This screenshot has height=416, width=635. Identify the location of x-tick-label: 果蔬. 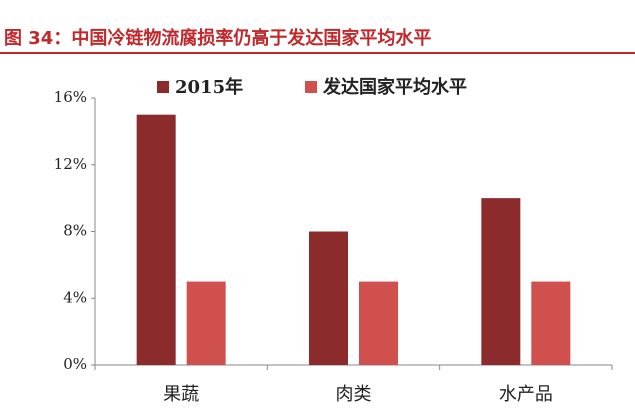
(181, 394).